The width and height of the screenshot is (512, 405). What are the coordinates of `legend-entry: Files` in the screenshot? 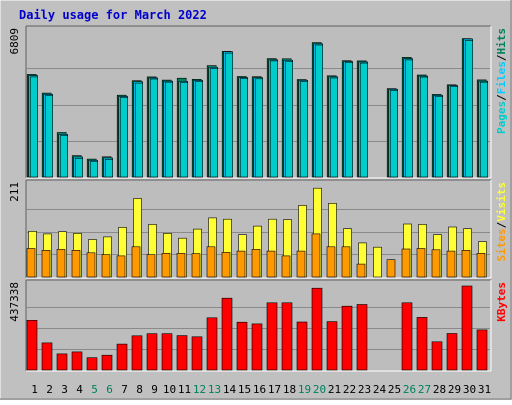 It's located at (501, 77).